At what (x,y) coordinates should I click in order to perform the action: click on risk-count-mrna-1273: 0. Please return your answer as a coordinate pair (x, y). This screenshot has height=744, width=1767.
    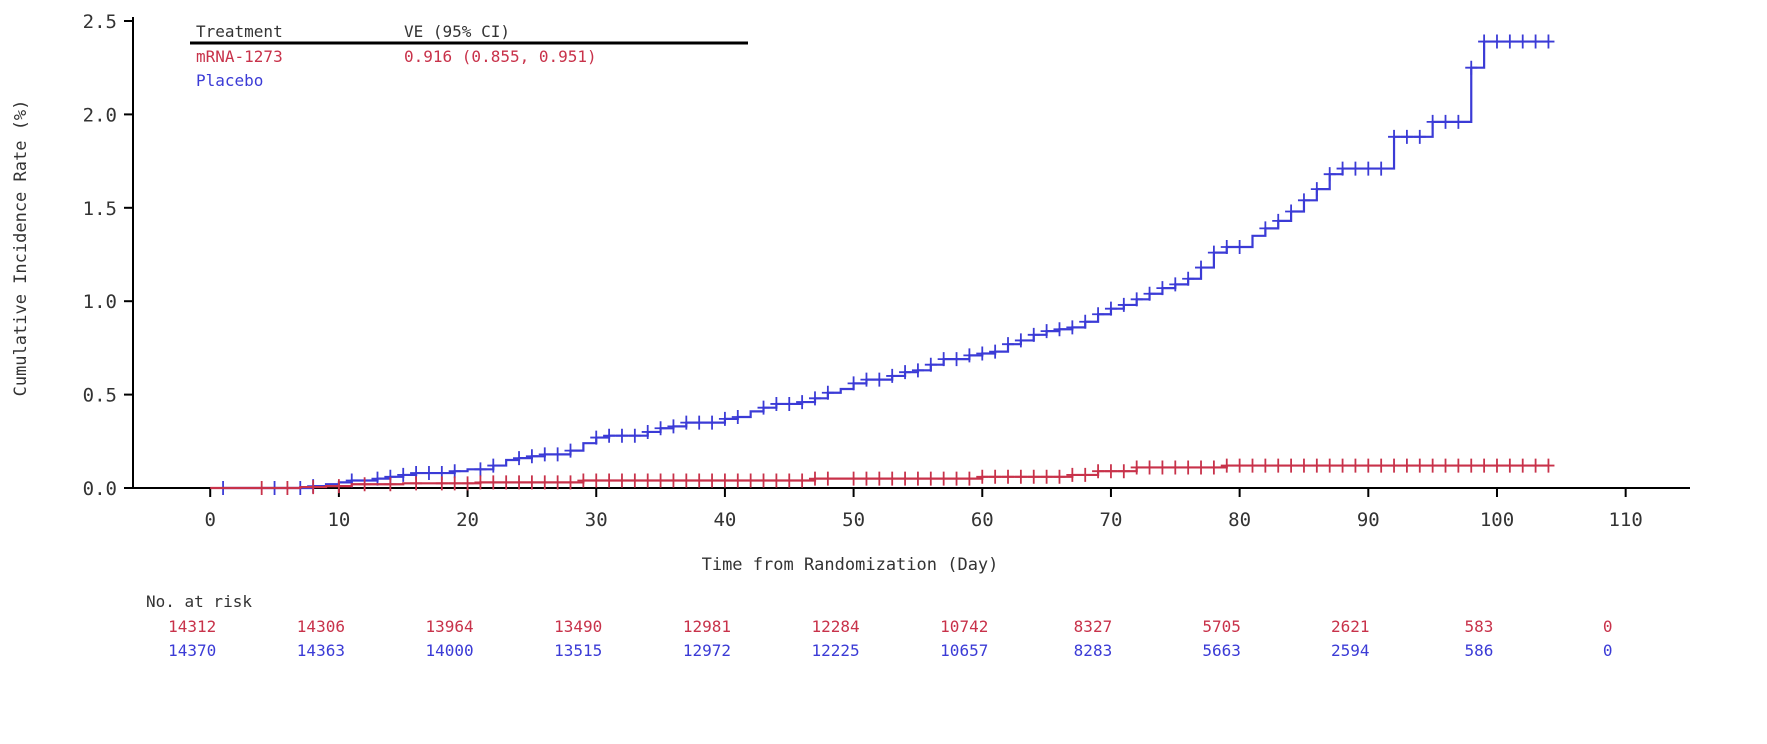
    Looking at the image, I should click on (1608, 626).